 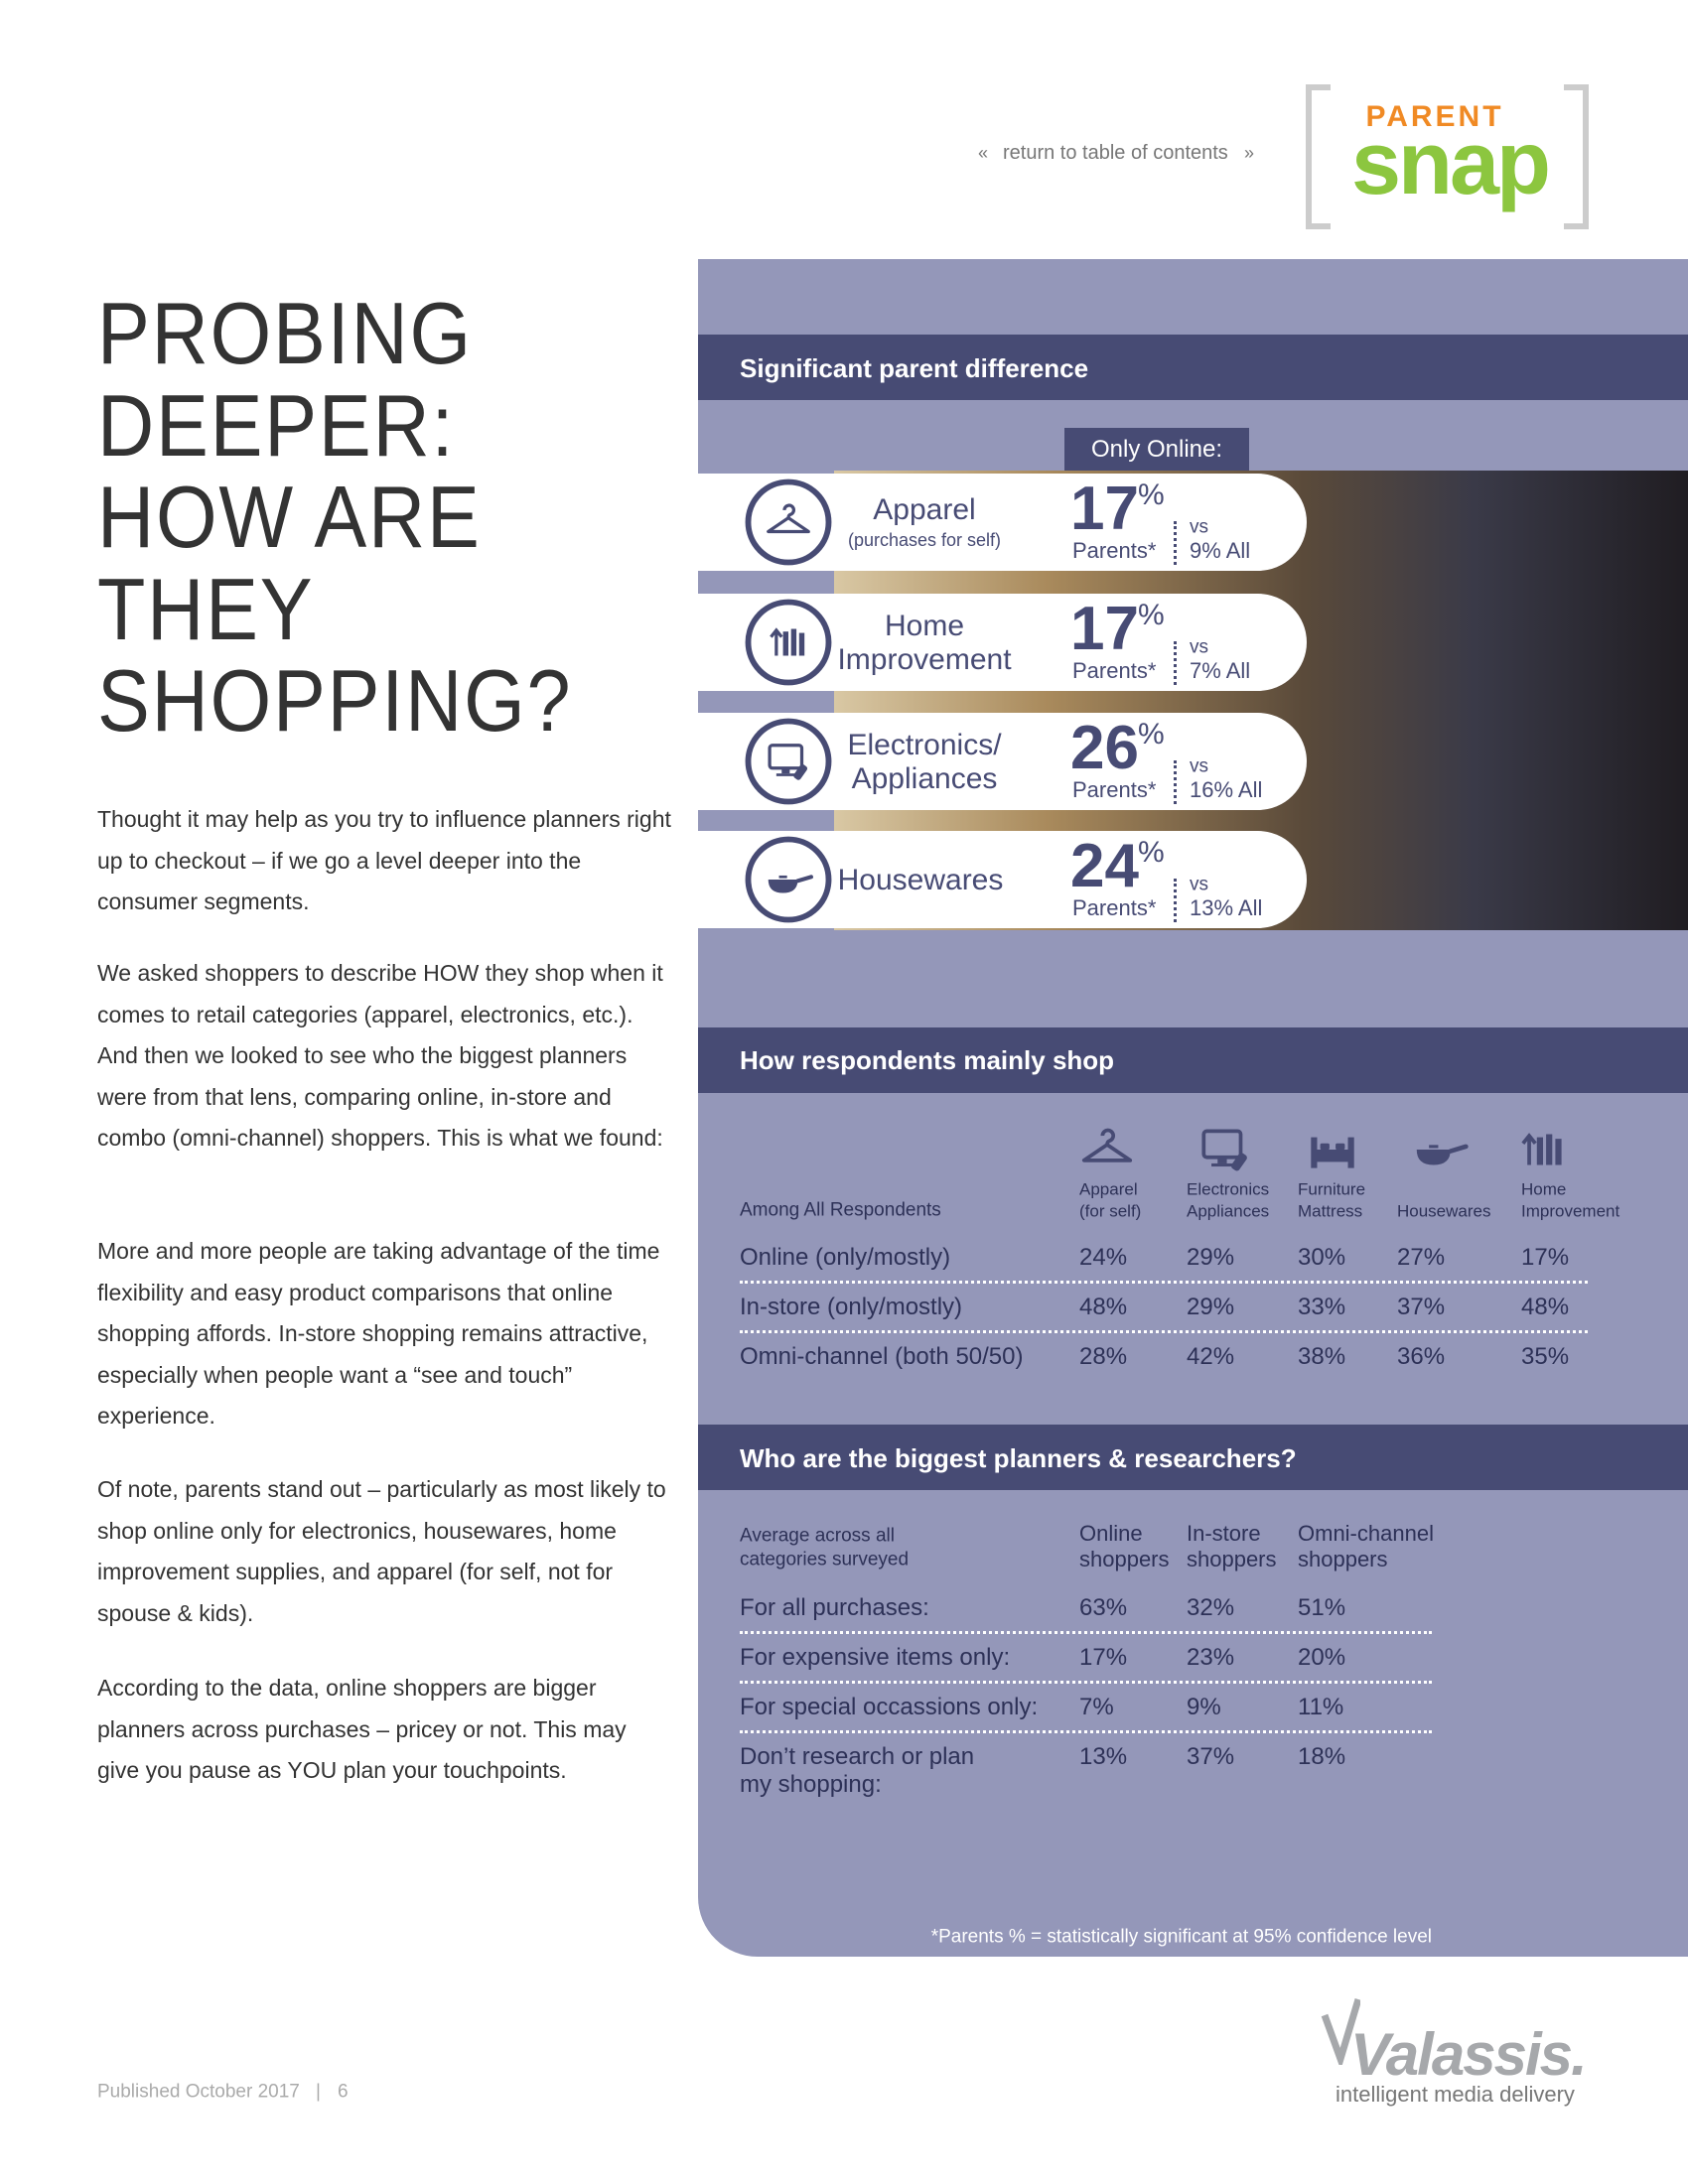 I want to click on logo-main: snap, so click(x=1450, y=163).